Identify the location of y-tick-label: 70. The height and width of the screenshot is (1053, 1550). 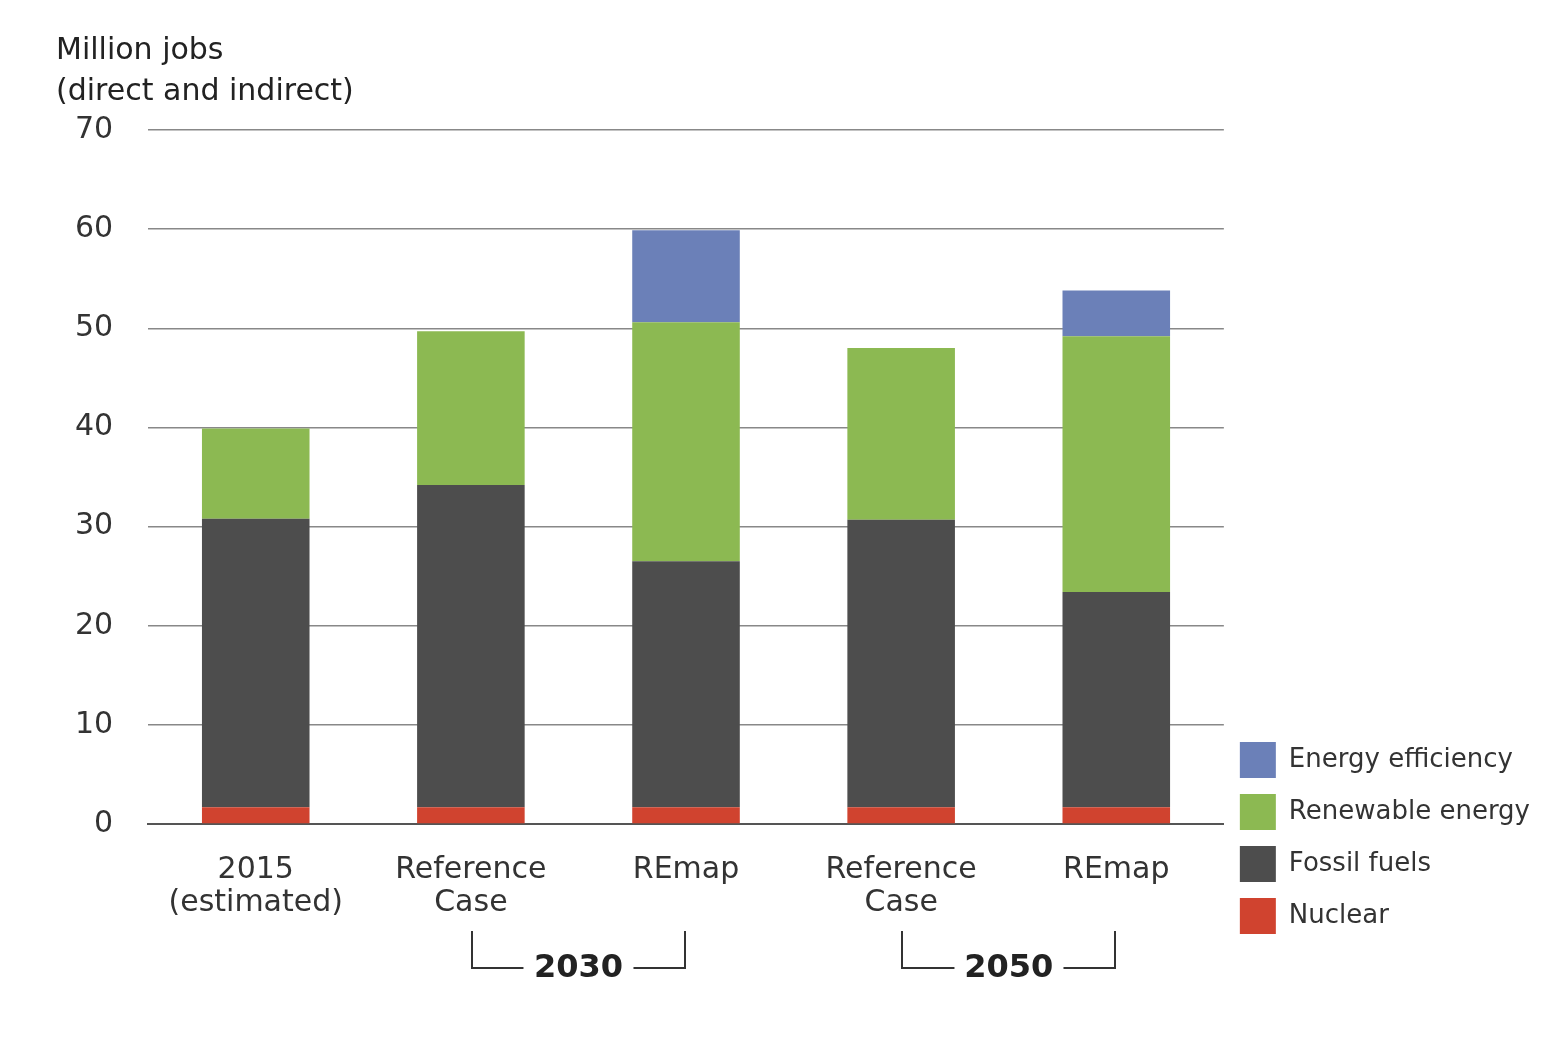
(94, 127).